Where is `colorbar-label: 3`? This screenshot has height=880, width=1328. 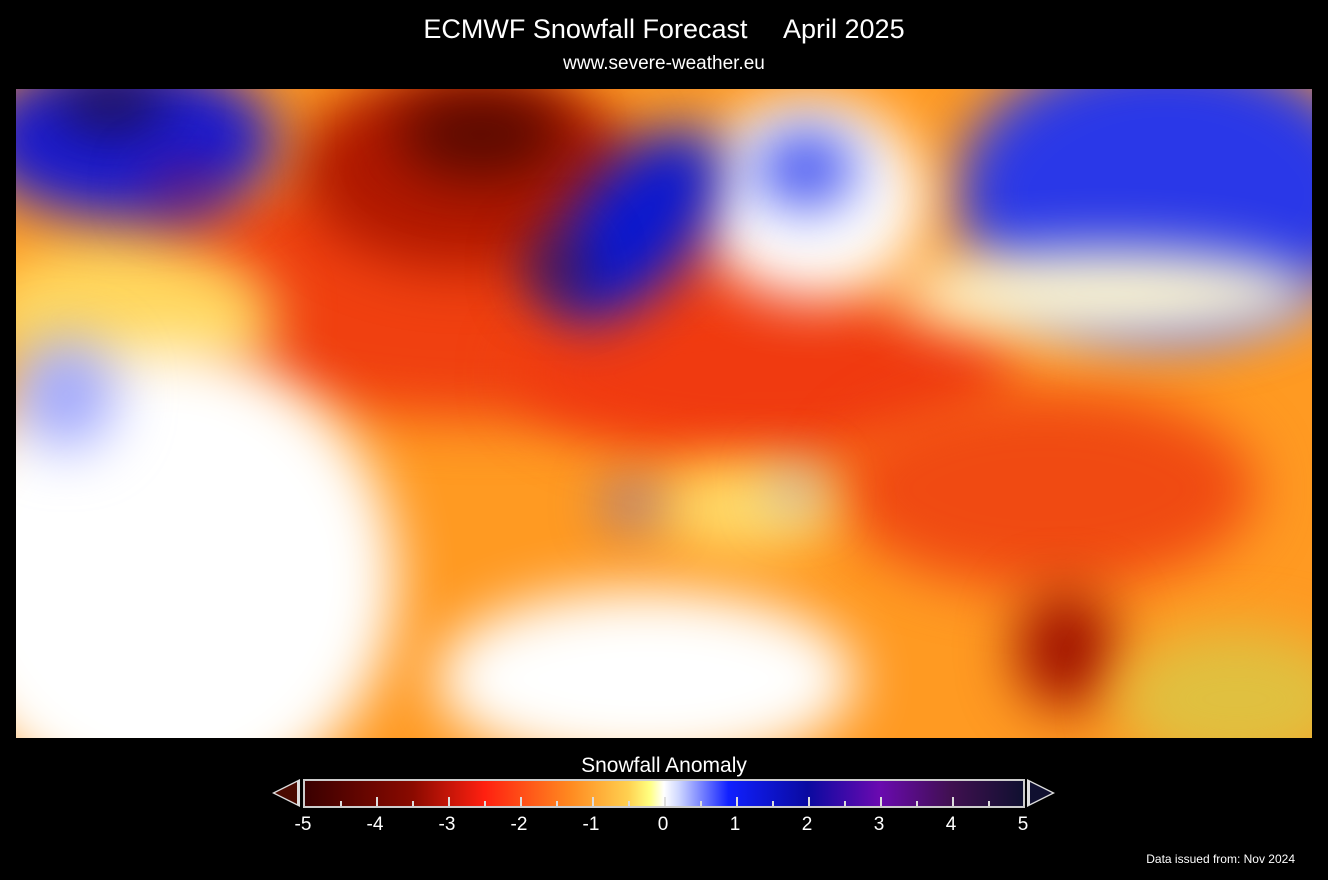 colorbar-label: 3 is located at coordinates (879, 824).